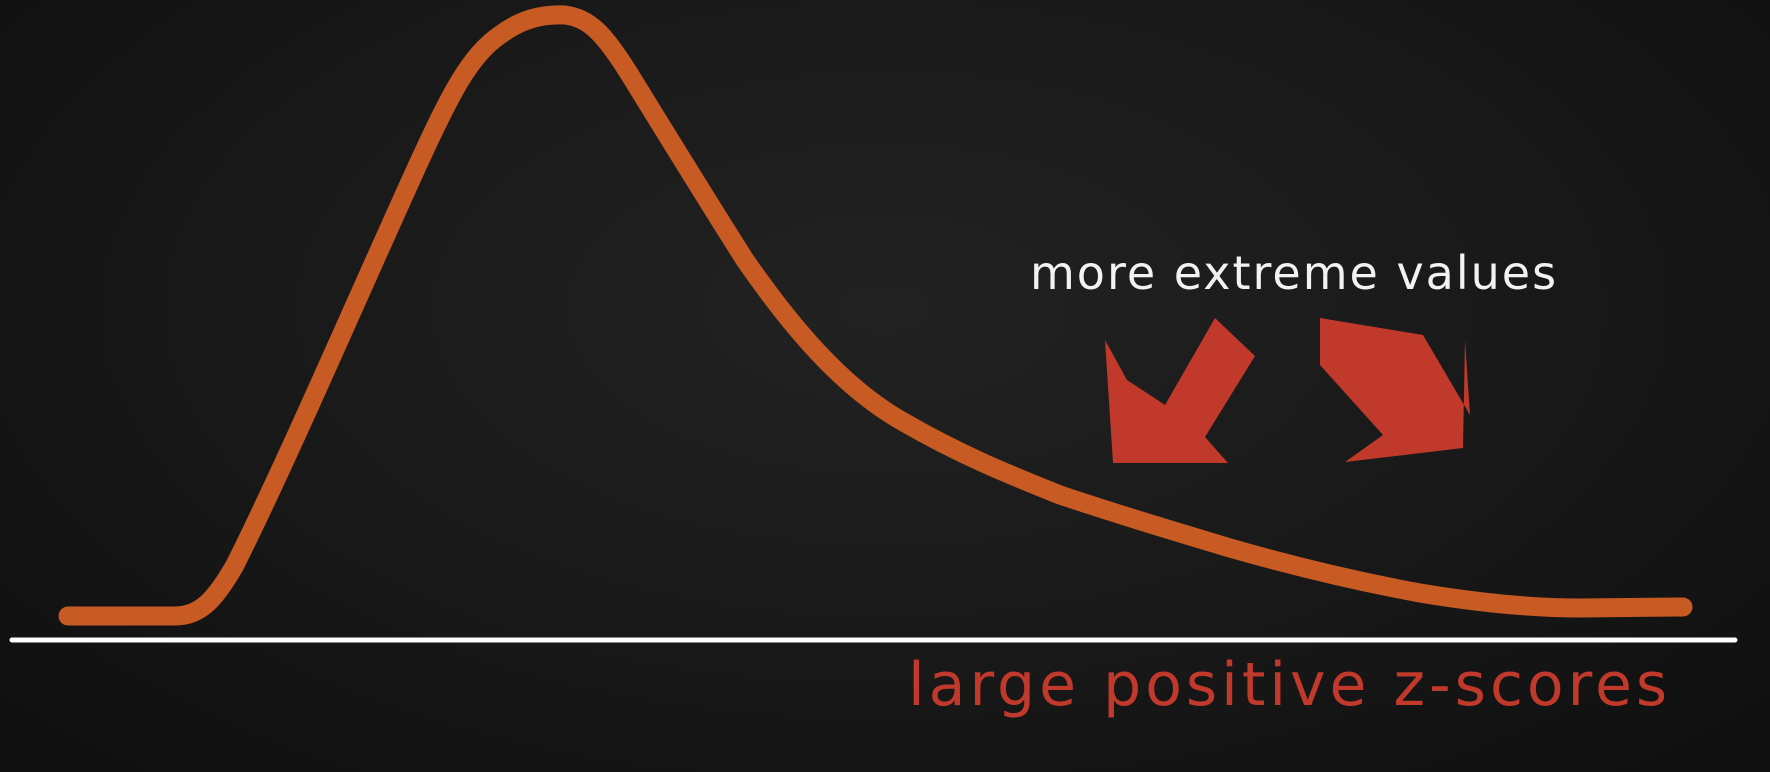 This screenshot has width=1770, height=772. Describe the element at coordinates (1180, 390) in the screenshot. I see `arrow-down-left-icon` at that location.